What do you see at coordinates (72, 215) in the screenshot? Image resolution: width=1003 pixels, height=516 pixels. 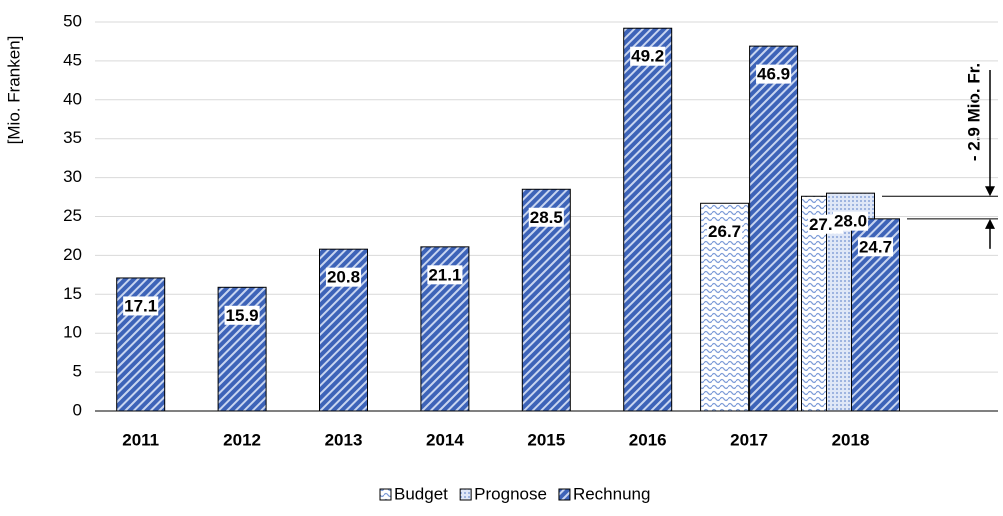 I see `y-tick-label: 25` at bounding box center [72, 215].